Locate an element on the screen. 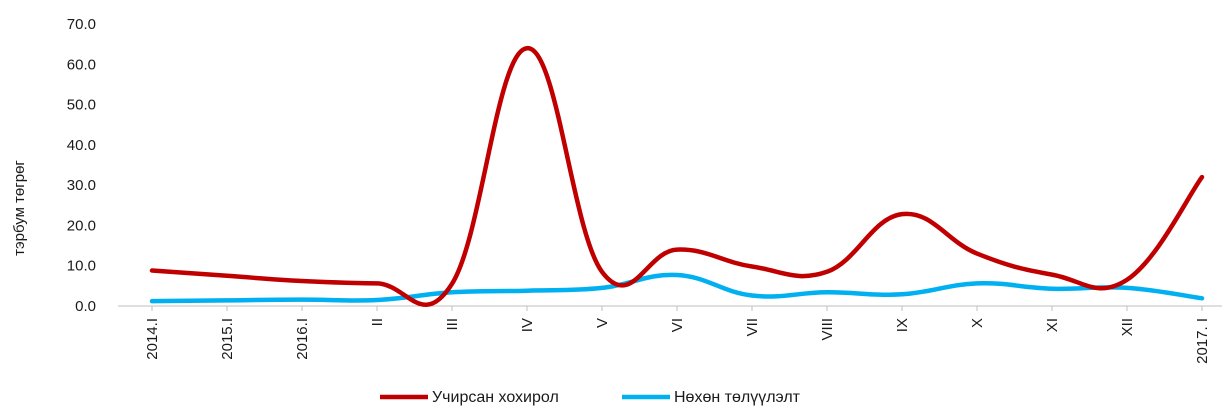 This screenshot has height=416, width=1230. y-tick-label: 50.0 is located at coordinates (81, 105).